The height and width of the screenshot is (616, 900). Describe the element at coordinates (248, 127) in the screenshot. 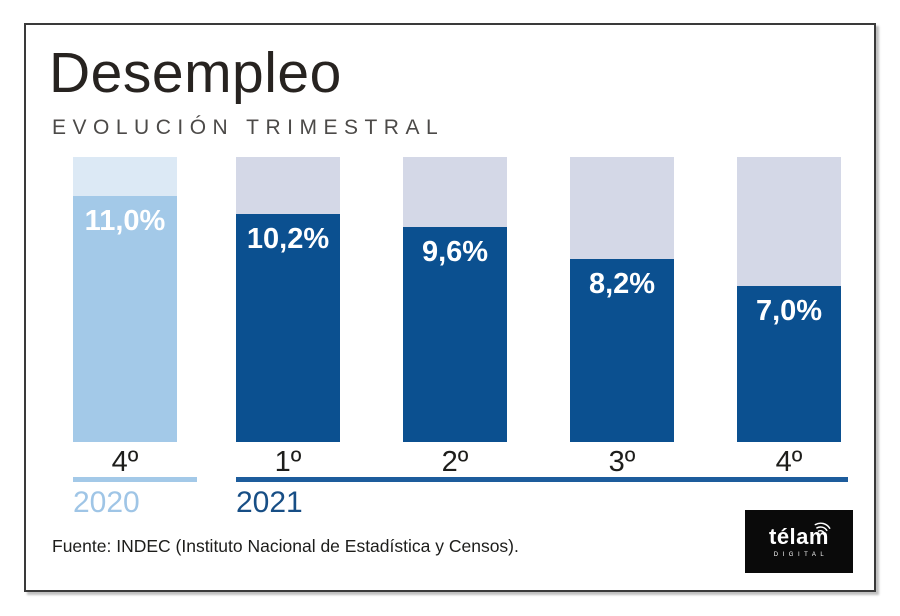

I see `page-subtitle: EVOLUCIÓN TRIMESTRAL` at that location.